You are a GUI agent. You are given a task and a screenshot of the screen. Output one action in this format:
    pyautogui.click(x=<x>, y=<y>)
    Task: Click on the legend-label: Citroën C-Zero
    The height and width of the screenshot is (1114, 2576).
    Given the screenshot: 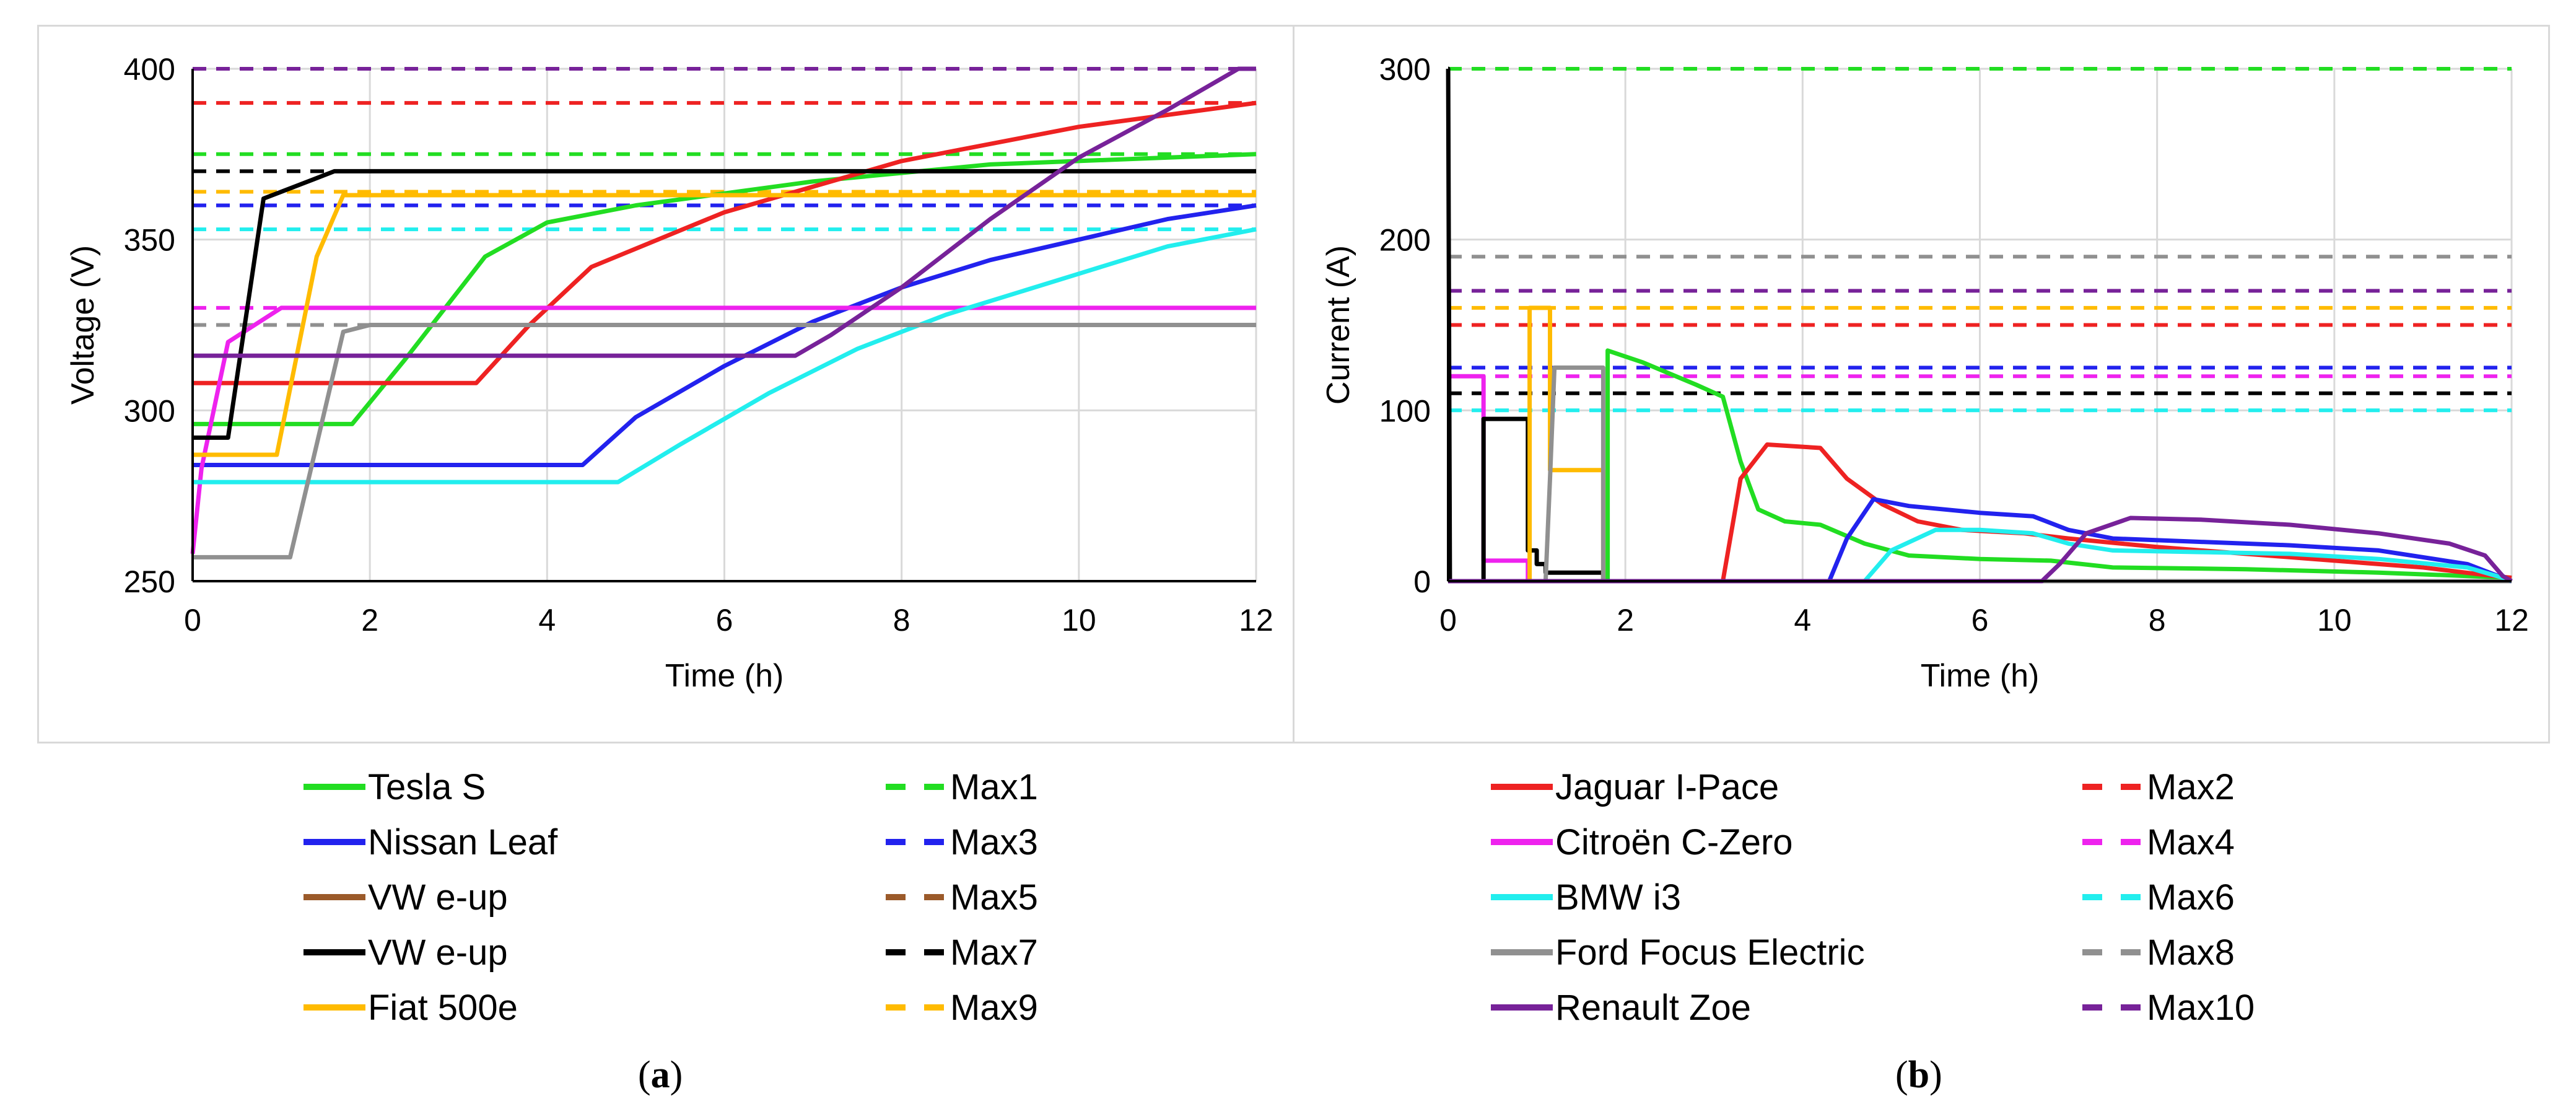 What is the action you would take?
    pyautogui.click(x=1674, y=842)
    